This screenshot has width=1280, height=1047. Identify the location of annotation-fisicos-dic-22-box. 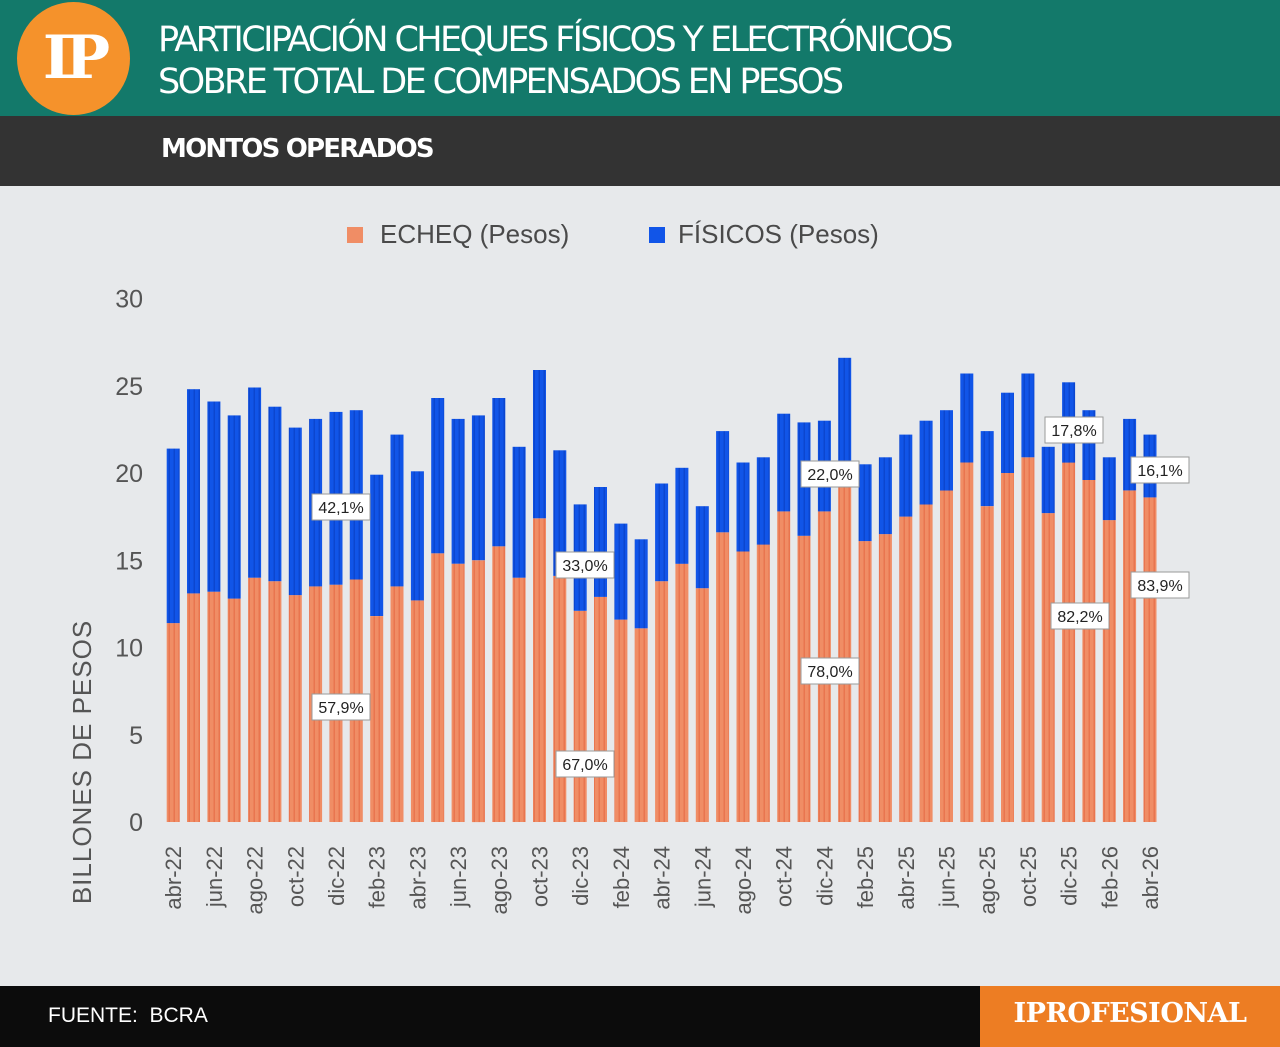
(341, 507).